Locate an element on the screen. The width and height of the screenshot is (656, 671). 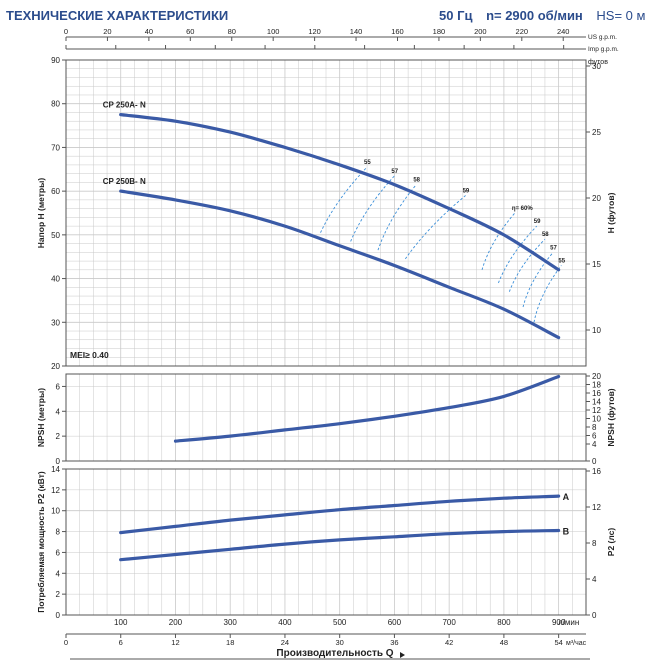
us-gpm-tick-label: 200 is located at coordinates (480, 31).